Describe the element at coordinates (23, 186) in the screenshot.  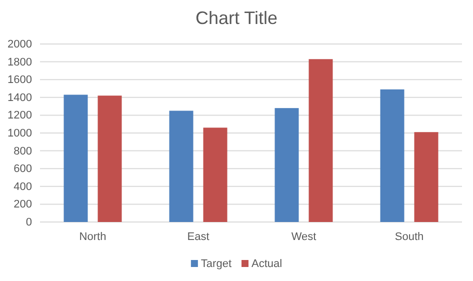
I see `y-tick-label: 400` at that location.